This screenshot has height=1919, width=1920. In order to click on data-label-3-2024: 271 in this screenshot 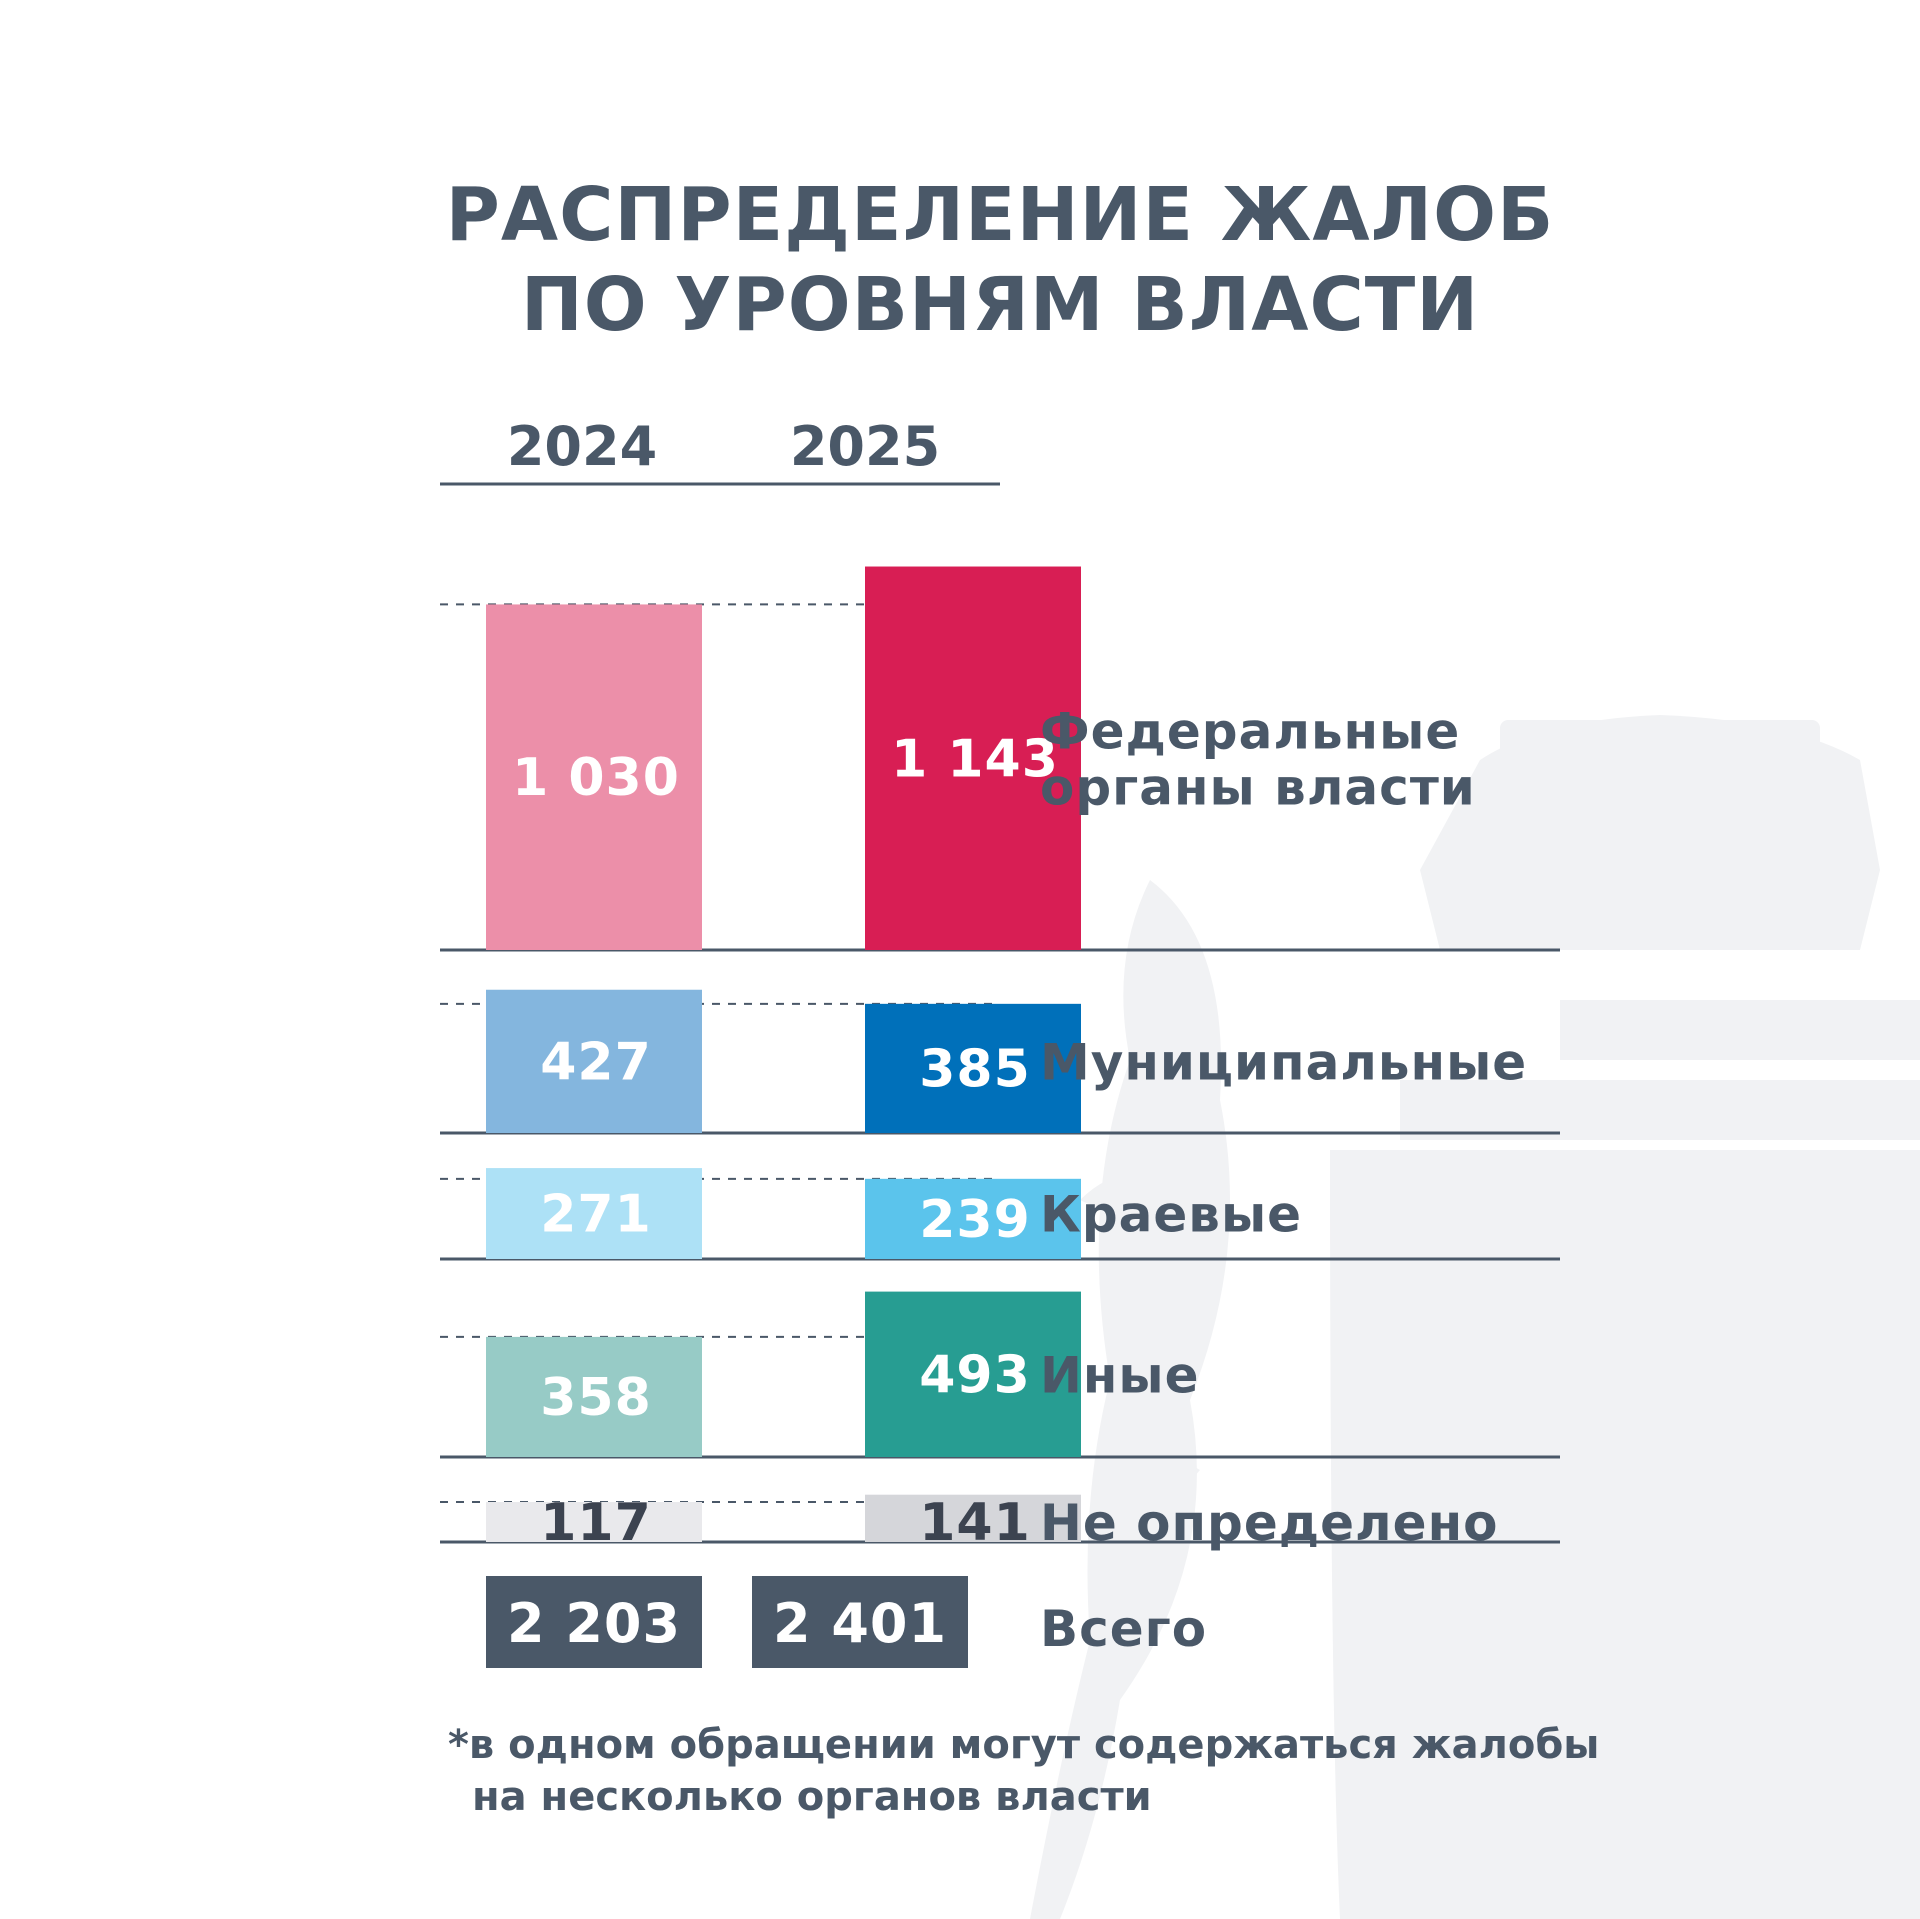, I will do `click(596, 1215)`.